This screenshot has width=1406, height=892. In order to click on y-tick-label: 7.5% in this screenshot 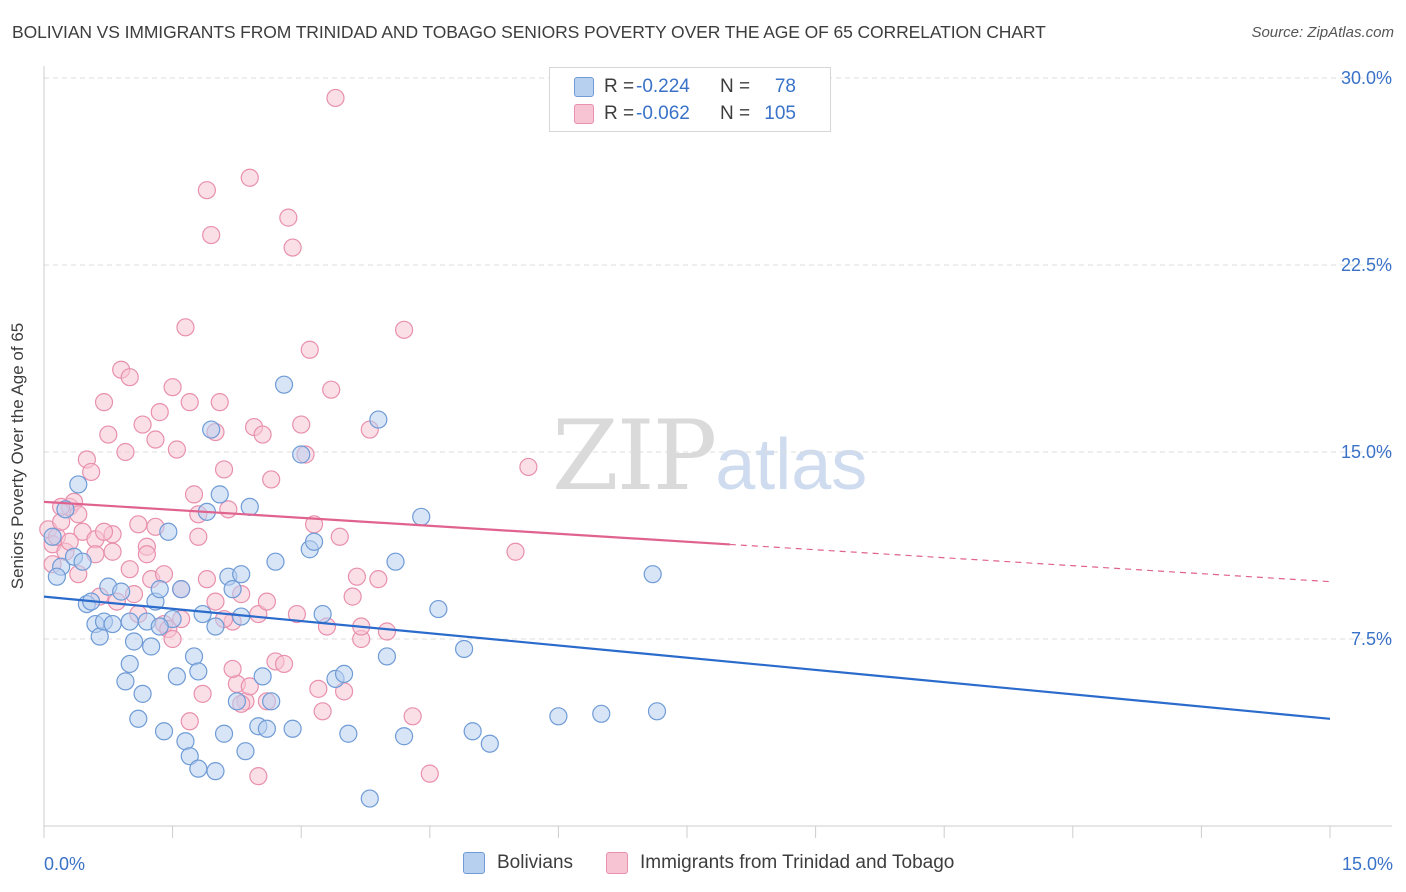, I will do `click(1371, 639)`.